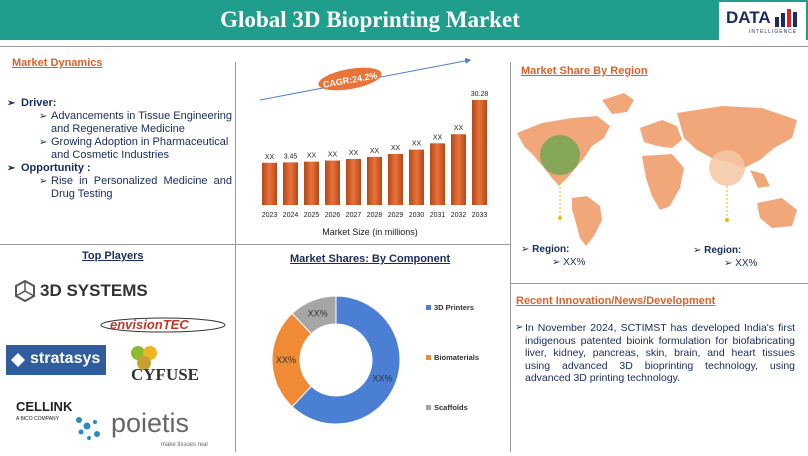  I want to click on opportunity-label: Opportunity :, so click(119, 168).